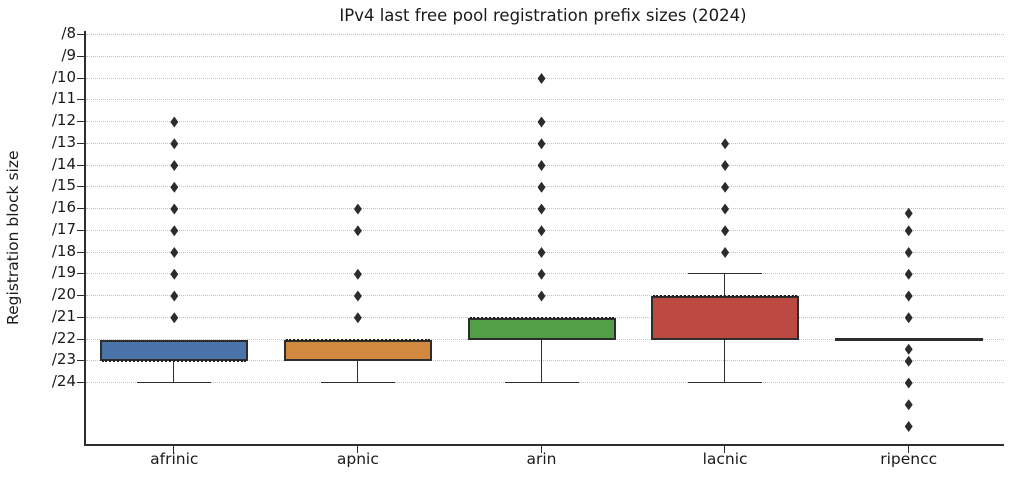 This screenshot has width=1024, height=503. What do you see at coordinates (63, 207) in the screenshot?
I see `y-tick-label: /16` at bounding box center [63, 207].